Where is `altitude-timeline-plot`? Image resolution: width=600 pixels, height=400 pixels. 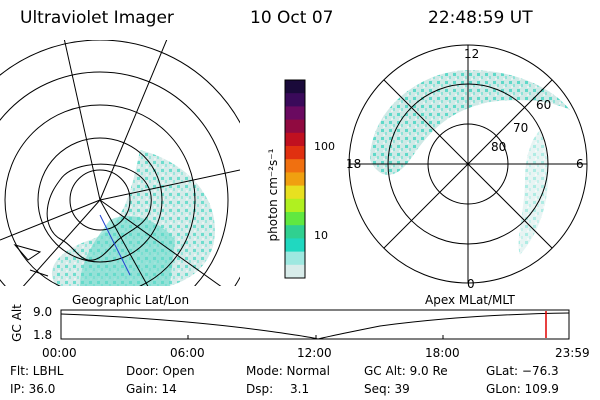 altitude-timeline-plot is located at coordinates (315, 324).